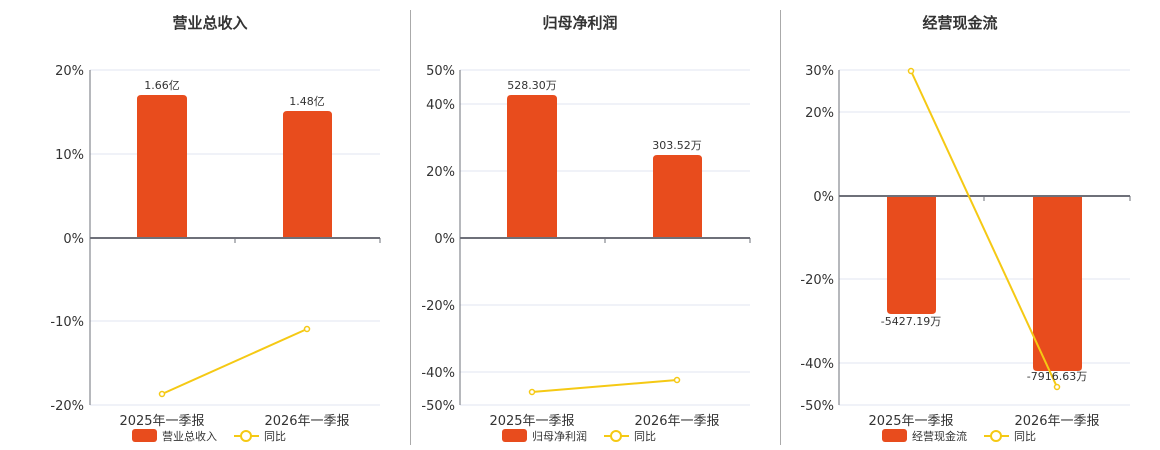 This screenshot has width=1160, height=450. What do you see at coordinates (817, 239) in the screenshot?
I see `y-tick-labels: 30% 20% 0% -20% -40% -50%` at bounding box center [817, 239].